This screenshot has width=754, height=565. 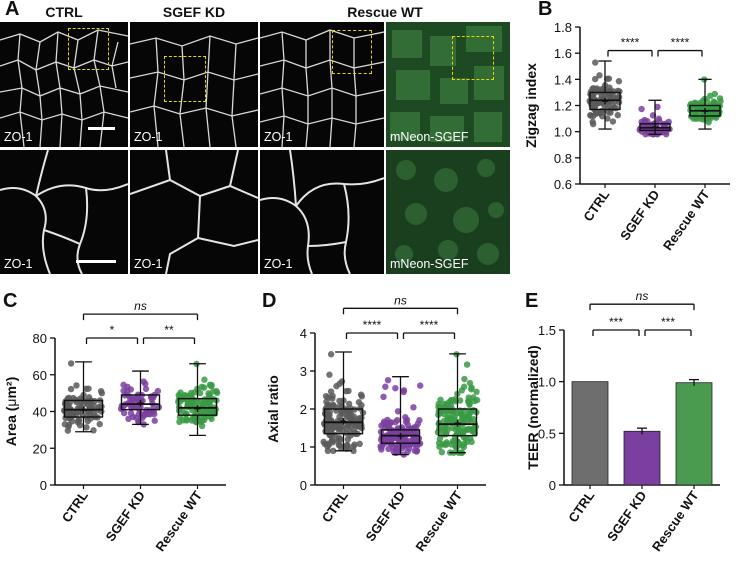 What do you see at coordinates (140, 306) in the screenshot?
I see `significance-label: ns` at bounding box center [140, 306].